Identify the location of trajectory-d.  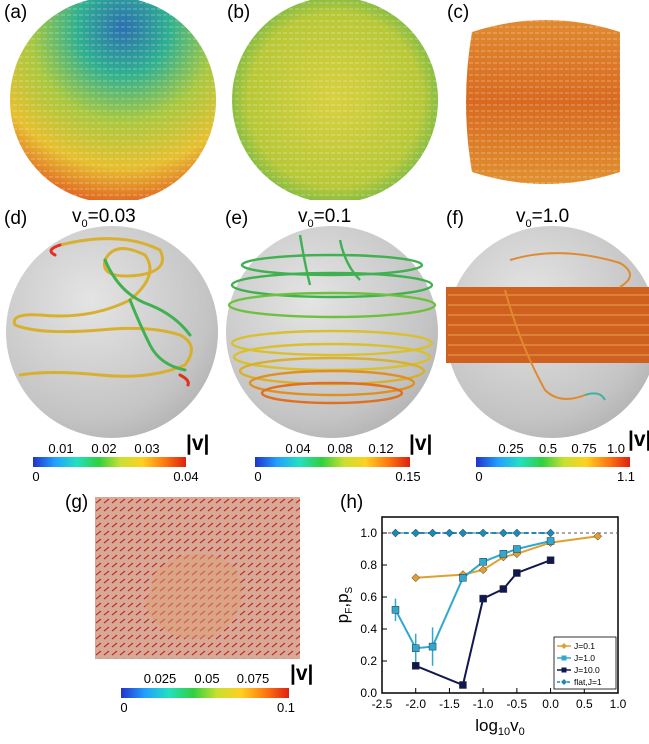
(102, 312).